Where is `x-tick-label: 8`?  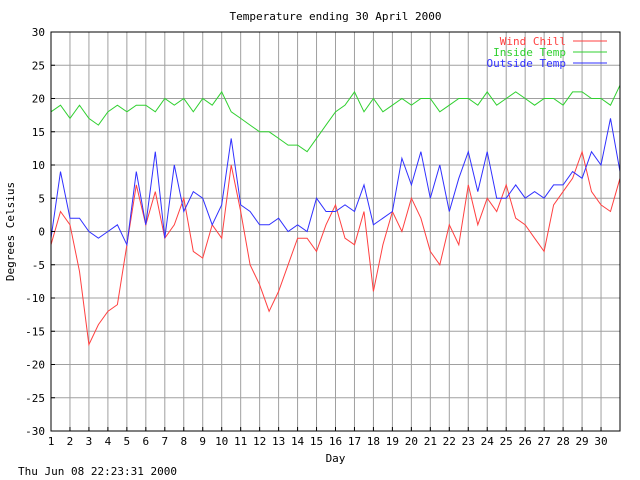 x-tick-label: 8 is located at coordinates (183, 441).